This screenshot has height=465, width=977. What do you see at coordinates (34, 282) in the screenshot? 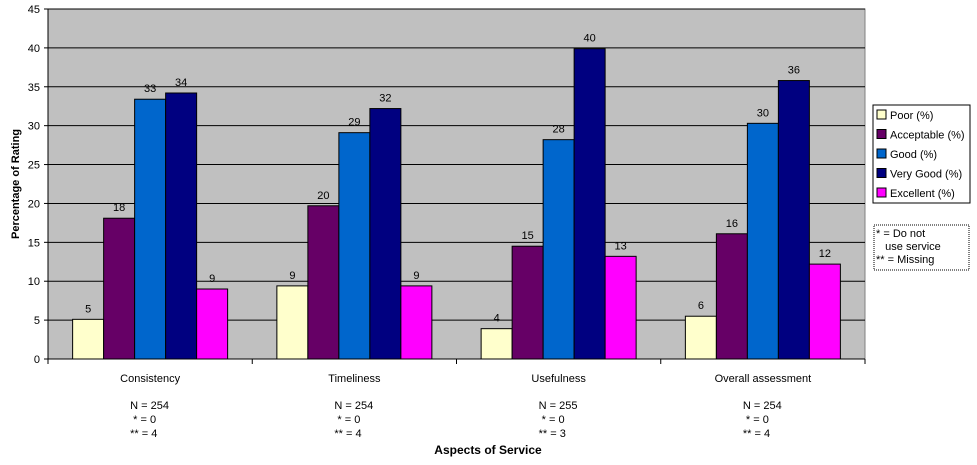
I see `y-tick-label: 10` at bounding box center [34, 282].